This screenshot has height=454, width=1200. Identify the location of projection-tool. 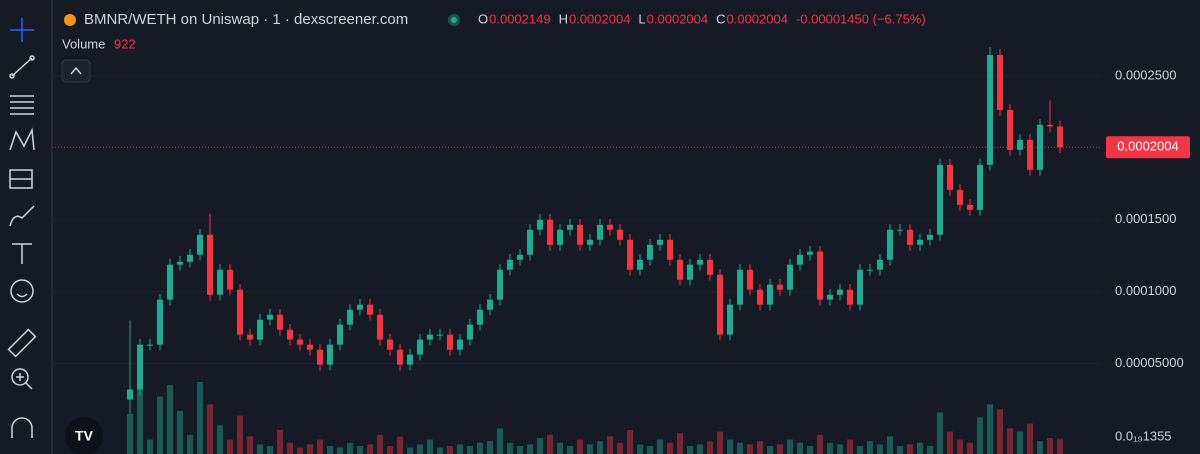
(21, 179).